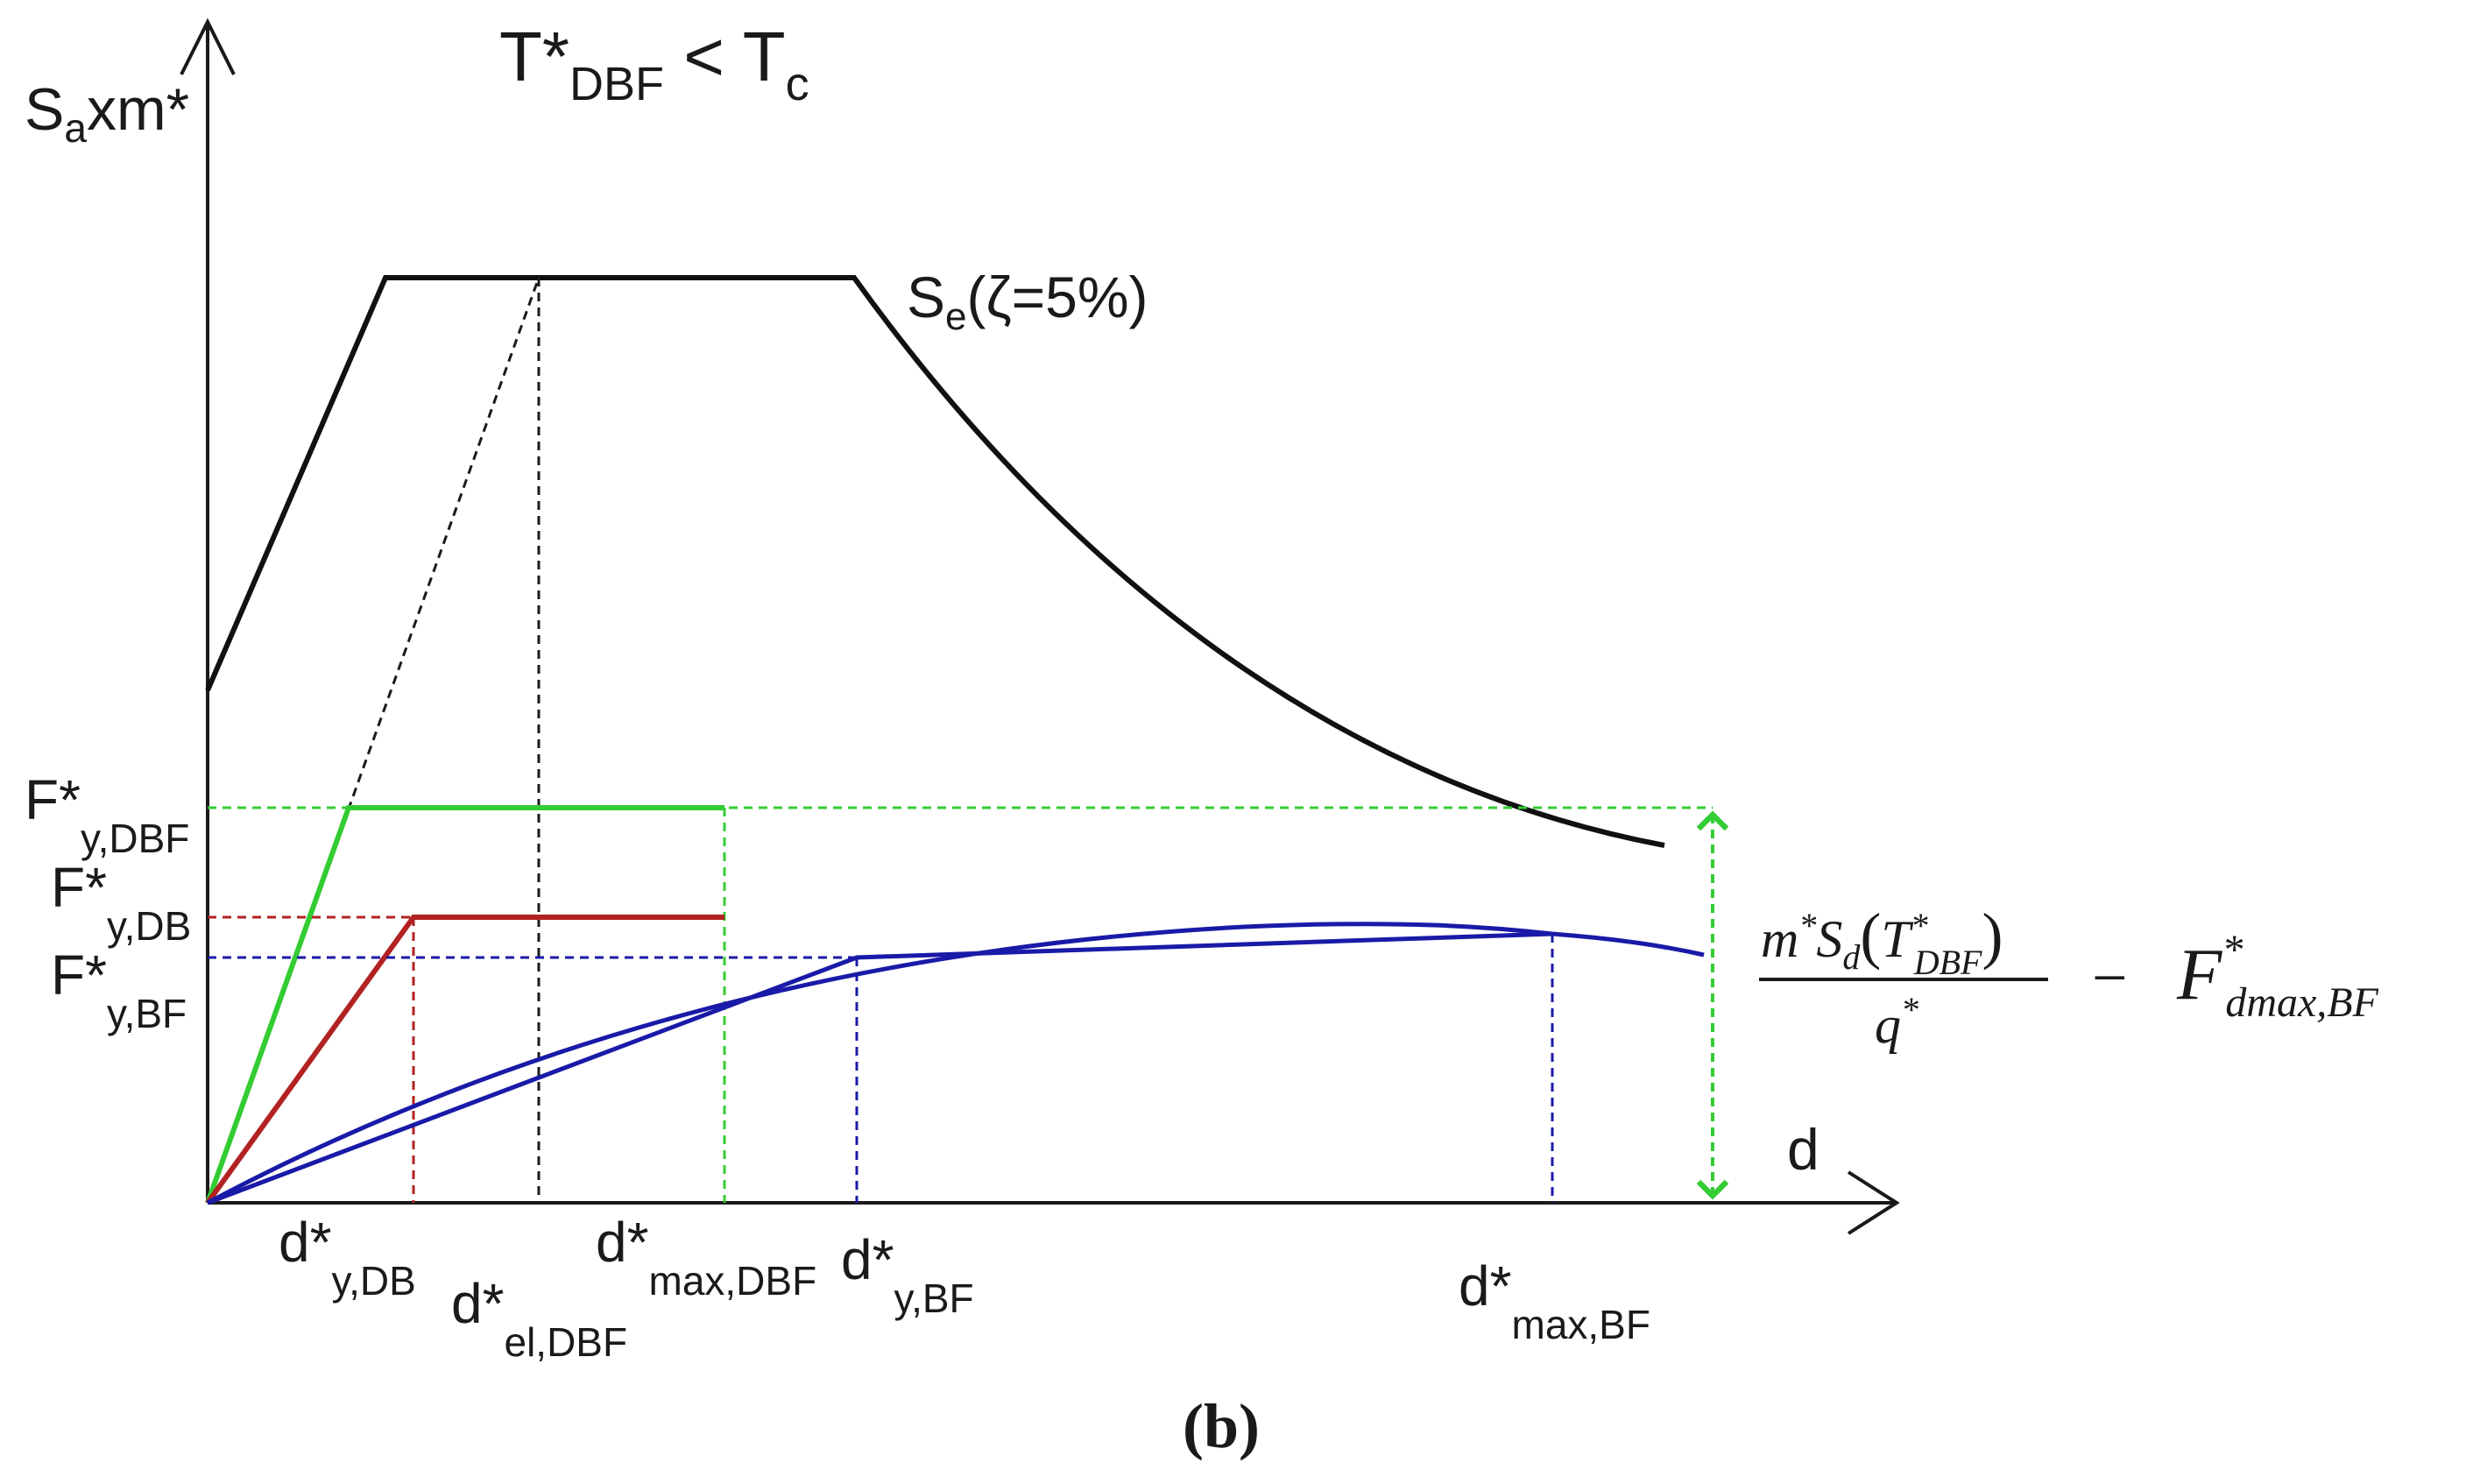 The width and height of the screenshot is (2466, 1484). I want to click on bf-bilinear-curve, so click(880, 1068).